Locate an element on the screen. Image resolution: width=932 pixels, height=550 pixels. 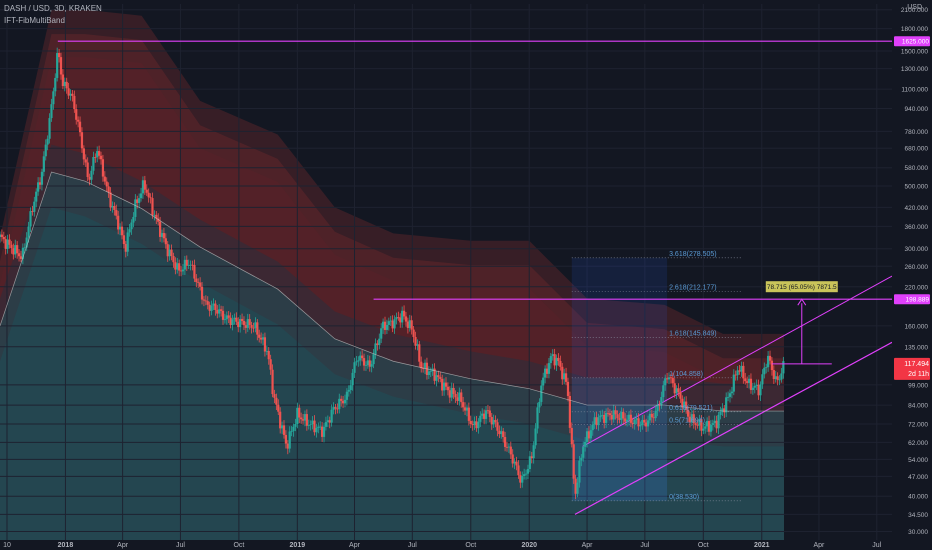
currency-label: USD is located at coordinates (914, 7).